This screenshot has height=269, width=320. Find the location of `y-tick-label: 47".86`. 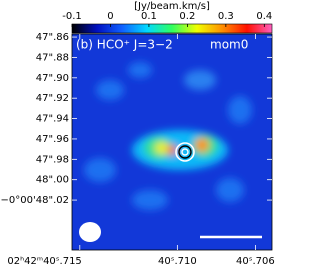

y-tick-label: 47".86 is located at coordinates (52, 37).